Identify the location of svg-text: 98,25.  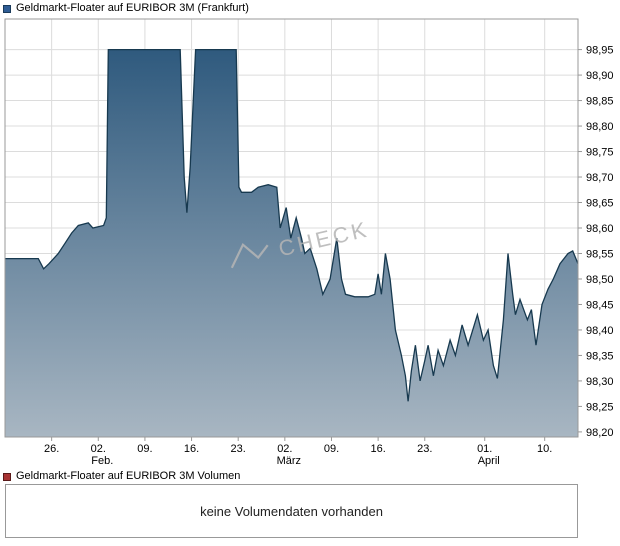
(600, 407).